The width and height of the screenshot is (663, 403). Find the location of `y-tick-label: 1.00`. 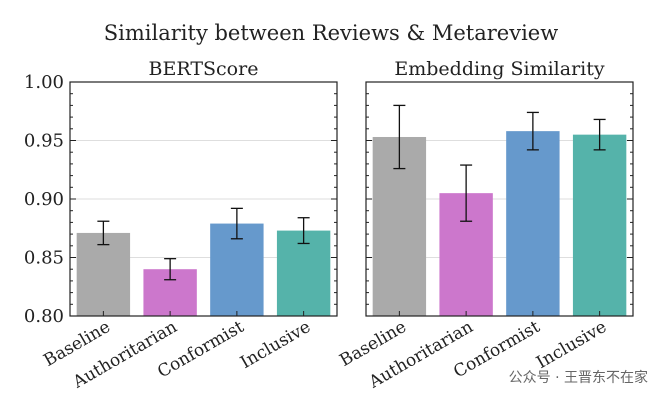

y-tick-label: 1.00 is located at coordinates (44, 82).